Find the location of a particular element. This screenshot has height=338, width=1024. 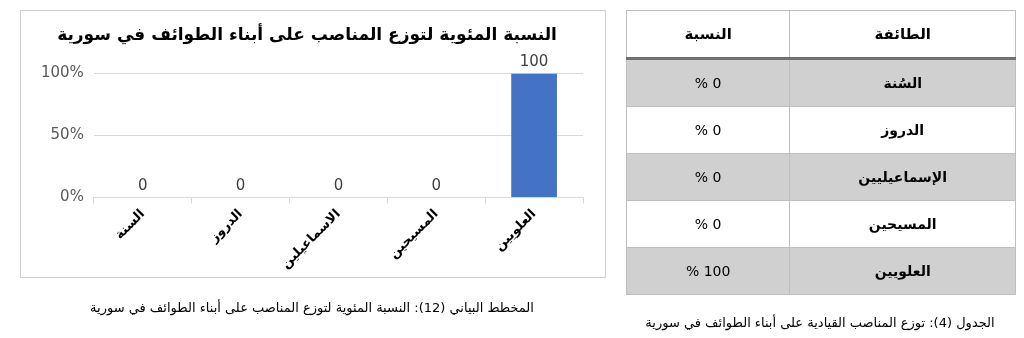

text: النسبة is located at coordinates (708, 34).